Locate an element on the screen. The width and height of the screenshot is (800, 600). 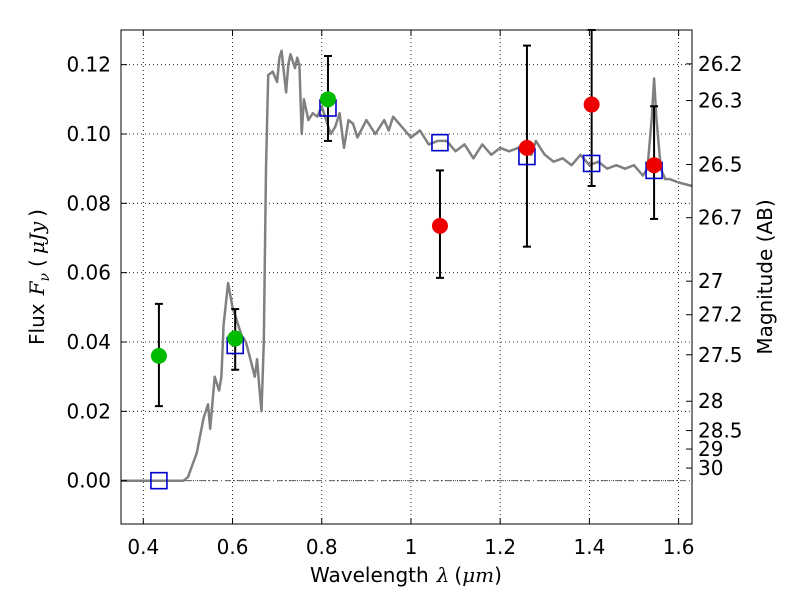
y-tick-label: 0.02 is located at coordinates (88, 411).